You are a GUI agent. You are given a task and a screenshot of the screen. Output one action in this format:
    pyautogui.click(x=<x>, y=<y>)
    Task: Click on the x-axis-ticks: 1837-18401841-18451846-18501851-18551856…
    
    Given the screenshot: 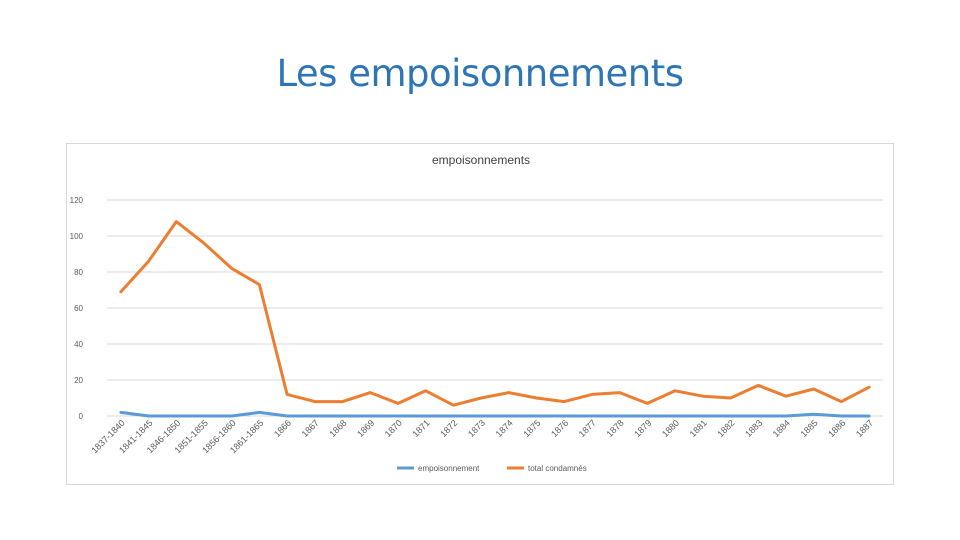 What is the action you would take?
    pyautogui.click(x=482, y=437)
    